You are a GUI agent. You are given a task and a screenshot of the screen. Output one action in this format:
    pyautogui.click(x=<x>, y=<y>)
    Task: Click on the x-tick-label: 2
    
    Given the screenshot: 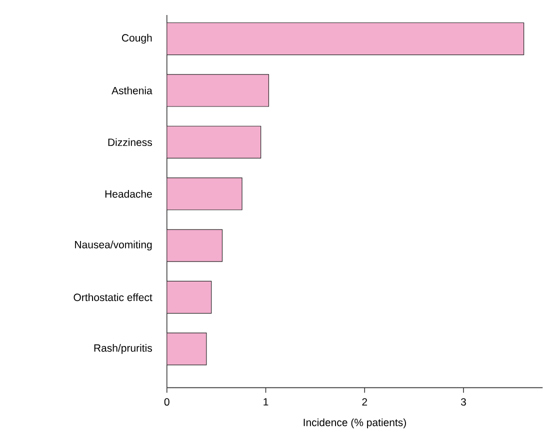 What is the action you would take?
    pyautogui.click(x=365, y=402)
    